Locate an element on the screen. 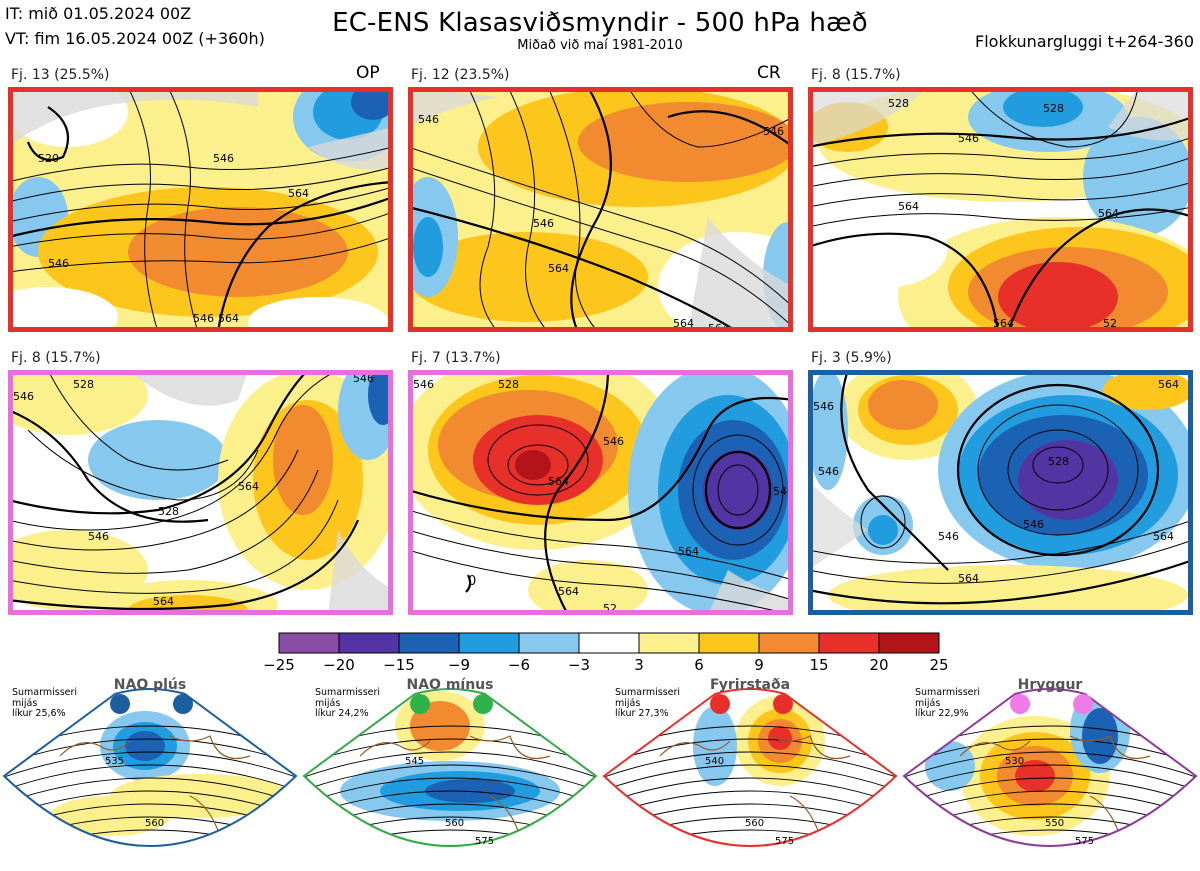  panel-1-tag: OP is located at coordinates (368, 73).